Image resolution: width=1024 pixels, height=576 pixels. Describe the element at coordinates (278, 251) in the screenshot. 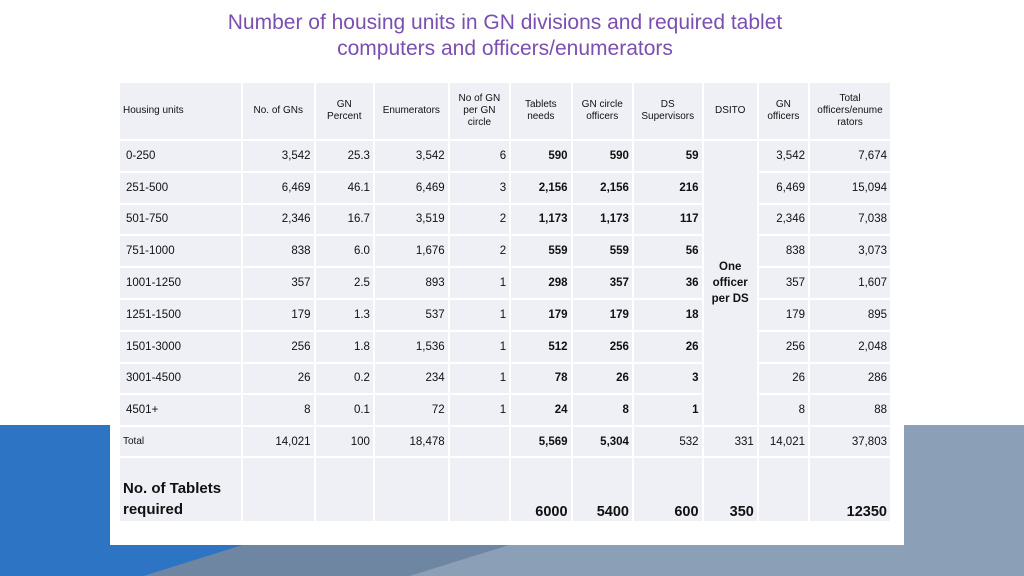

I see `no-of-gns-cell: 838` at that location.